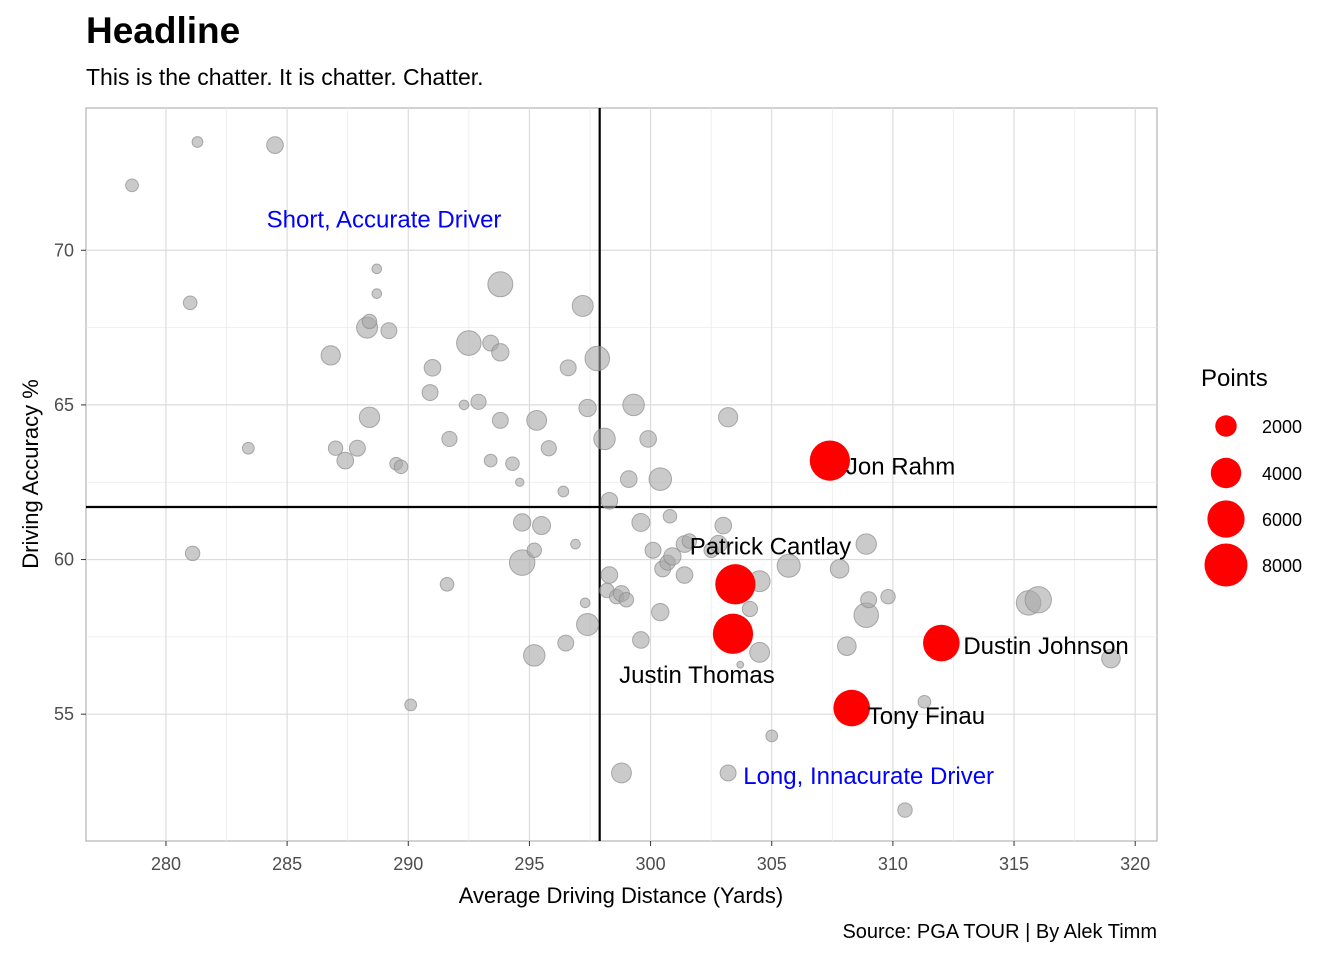  Describe the element at coordinates (868, 776) in the screenshot. I see `quadrant-label: Long, Innacurate Driver` at that location.